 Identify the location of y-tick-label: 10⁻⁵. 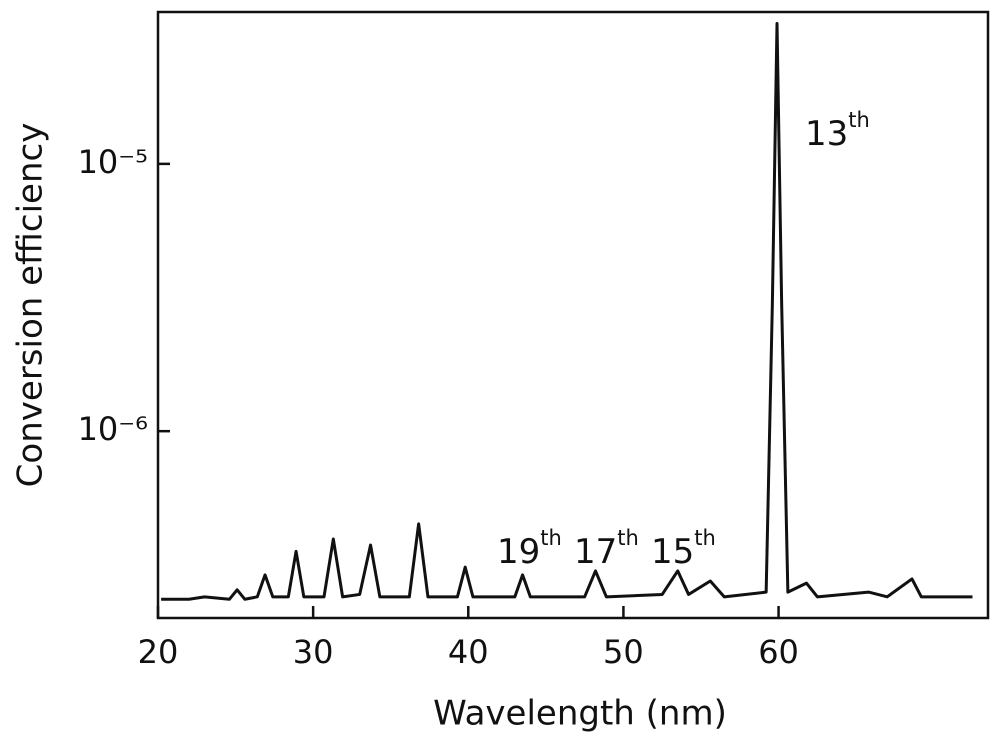
(113, 162).